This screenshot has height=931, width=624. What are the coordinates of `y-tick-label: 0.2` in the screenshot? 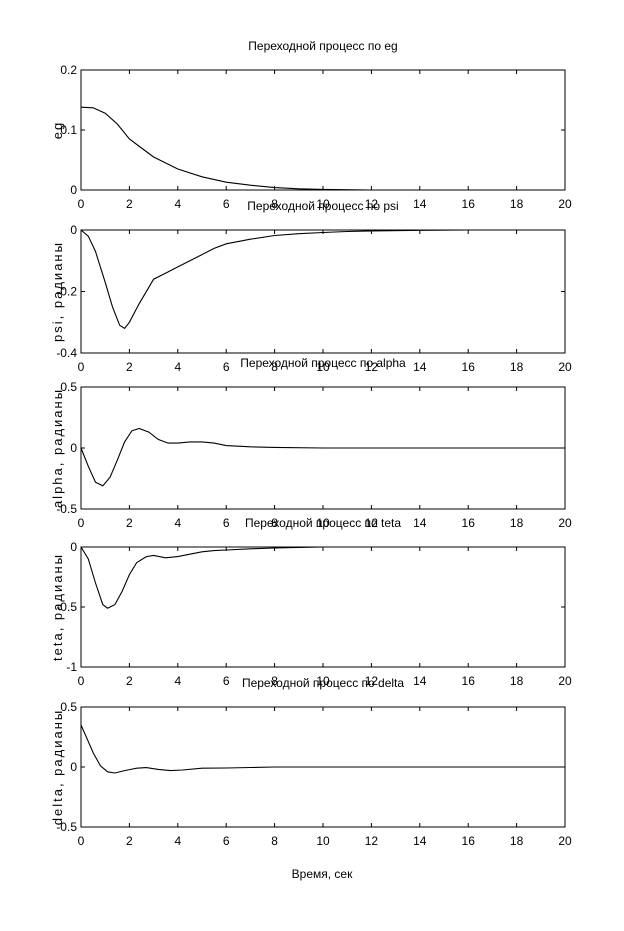 It's located at (68, 70).